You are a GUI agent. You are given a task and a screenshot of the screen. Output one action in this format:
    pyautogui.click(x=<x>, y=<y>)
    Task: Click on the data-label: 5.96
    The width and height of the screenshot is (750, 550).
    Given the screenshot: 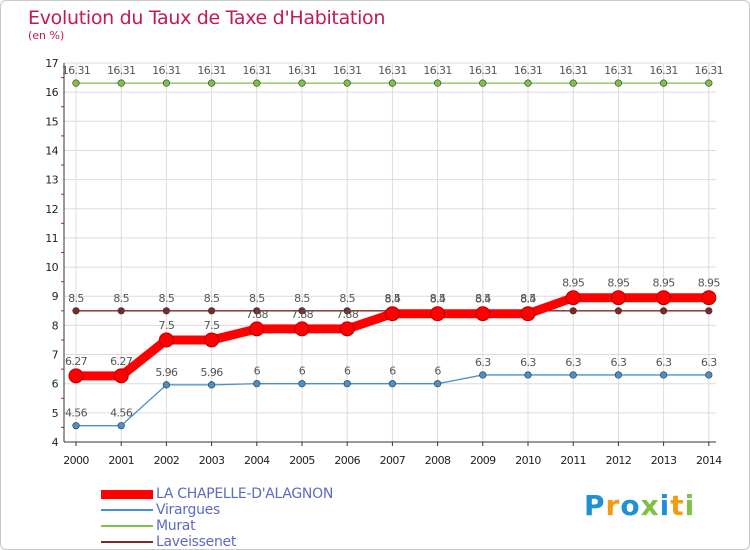 What is the action you would take?
    pyautogui.click(x=166, y=372)
    